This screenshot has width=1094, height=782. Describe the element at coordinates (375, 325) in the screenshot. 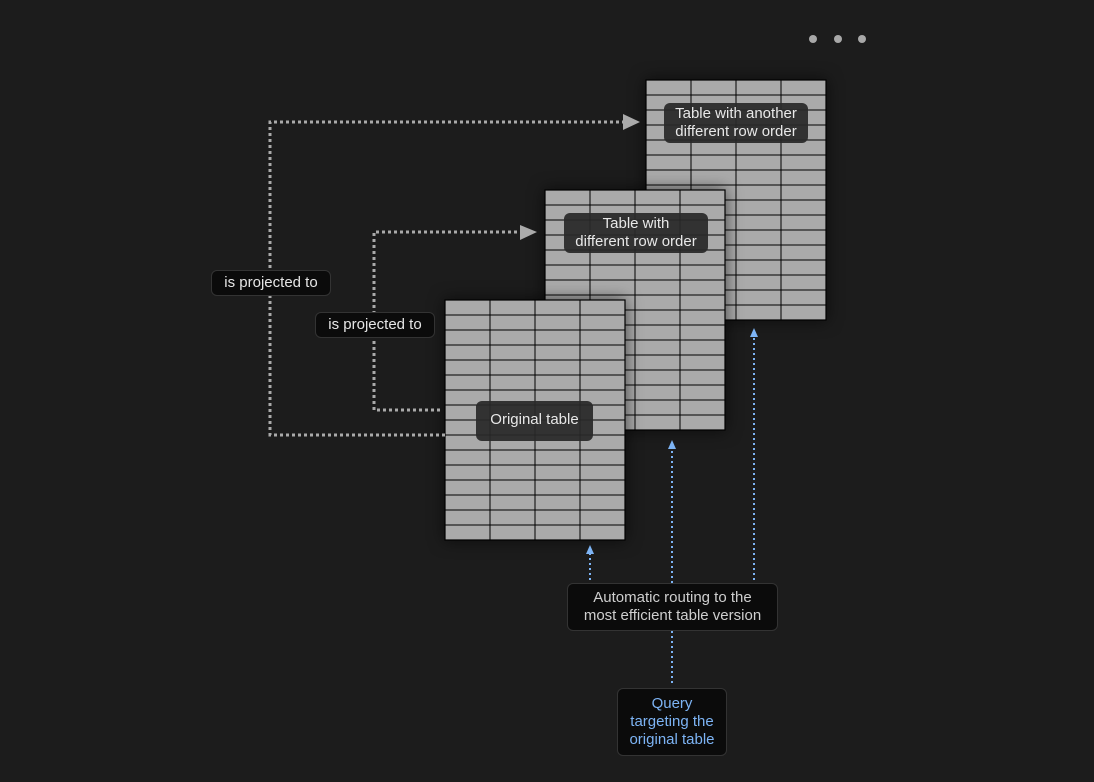

I see `edge-label-inner: is projected to` at that location.